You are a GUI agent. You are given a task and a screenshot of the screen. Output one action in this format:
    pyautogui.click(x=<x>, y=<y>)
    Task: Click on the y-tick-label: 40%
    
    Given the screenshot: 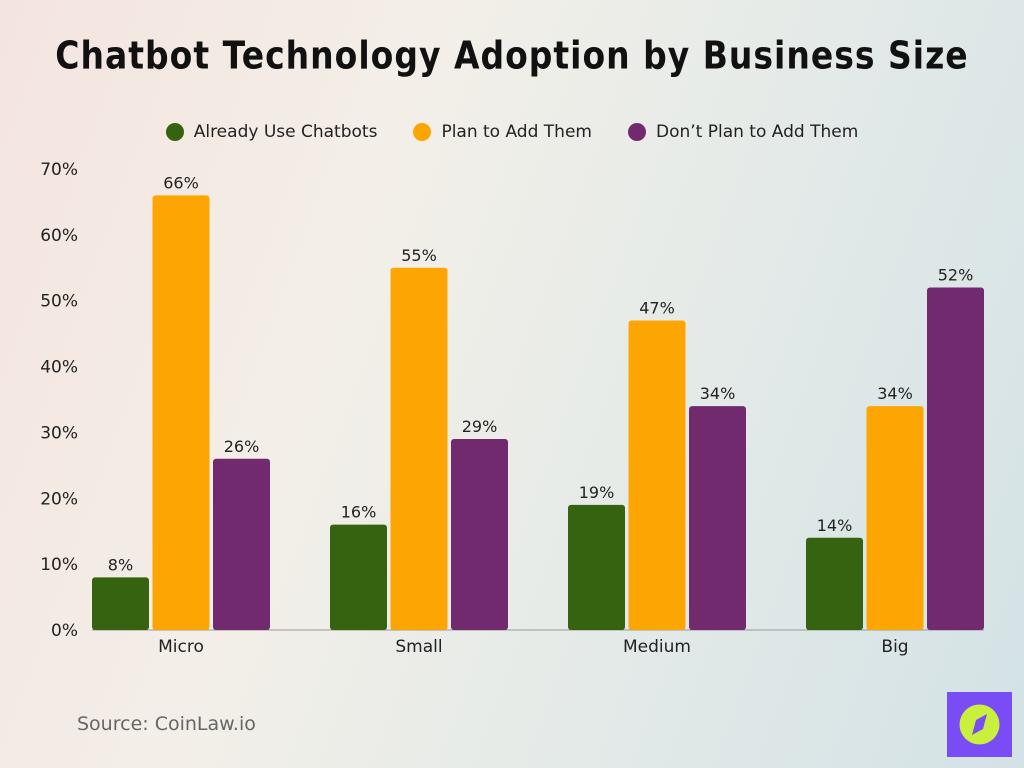 What is the action you would take?
    pyautogui.click(x=59, y=368)
    